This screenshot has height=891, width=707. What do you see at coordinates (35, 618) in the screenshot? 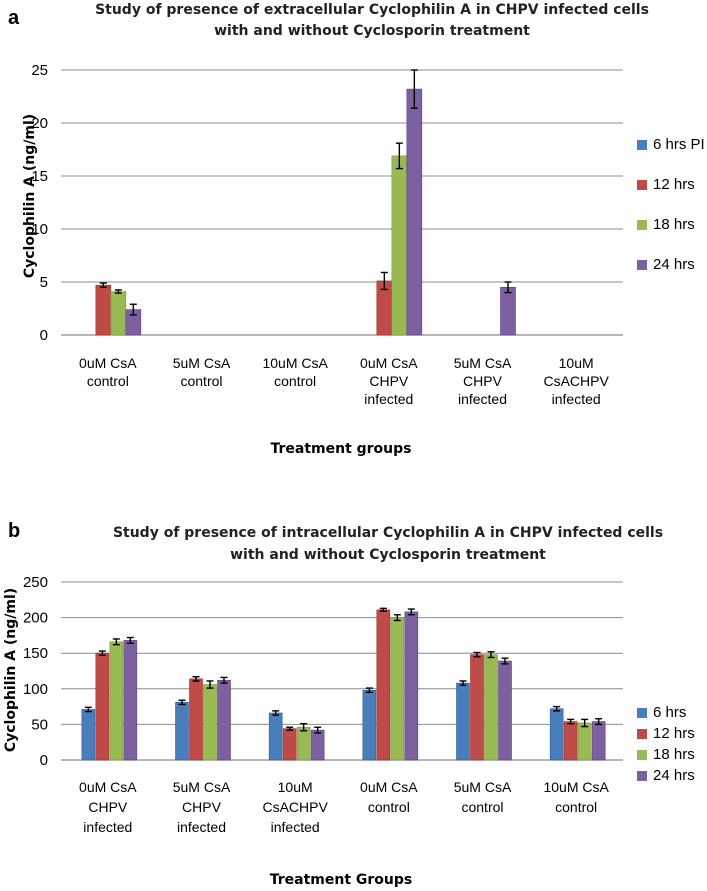
I see `chart-b-y-tick-label: 200` at bounding box center [35, 618].